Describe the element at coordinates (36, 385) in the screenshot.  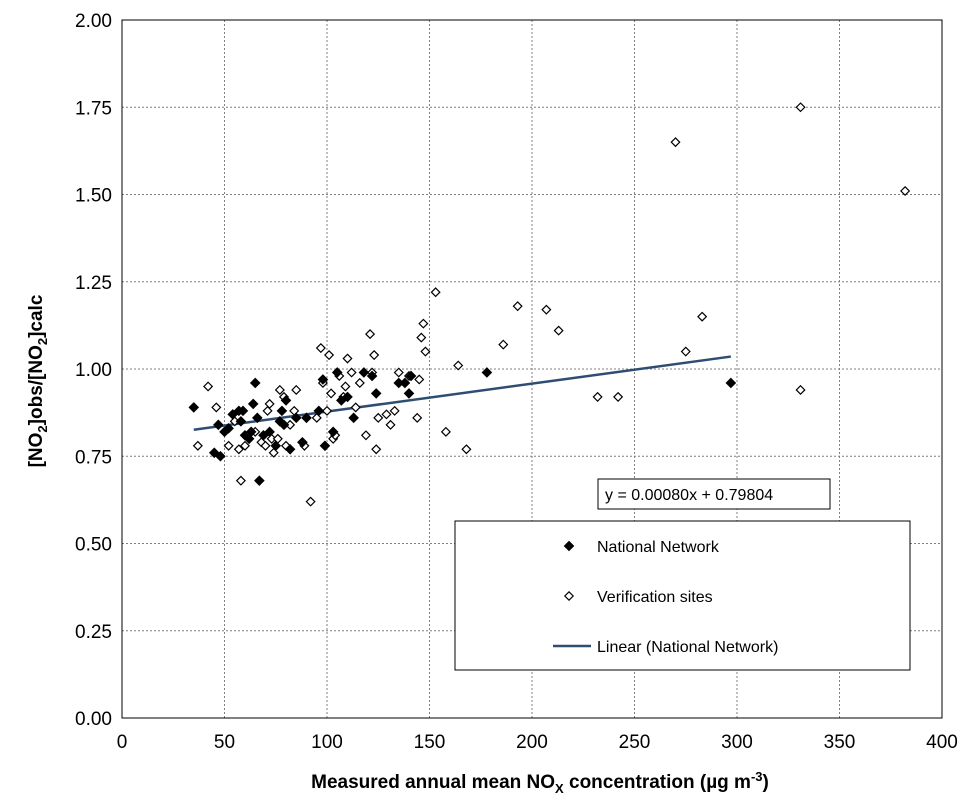
I see `y-axis-title-part: ]obs/[NO` at that location.